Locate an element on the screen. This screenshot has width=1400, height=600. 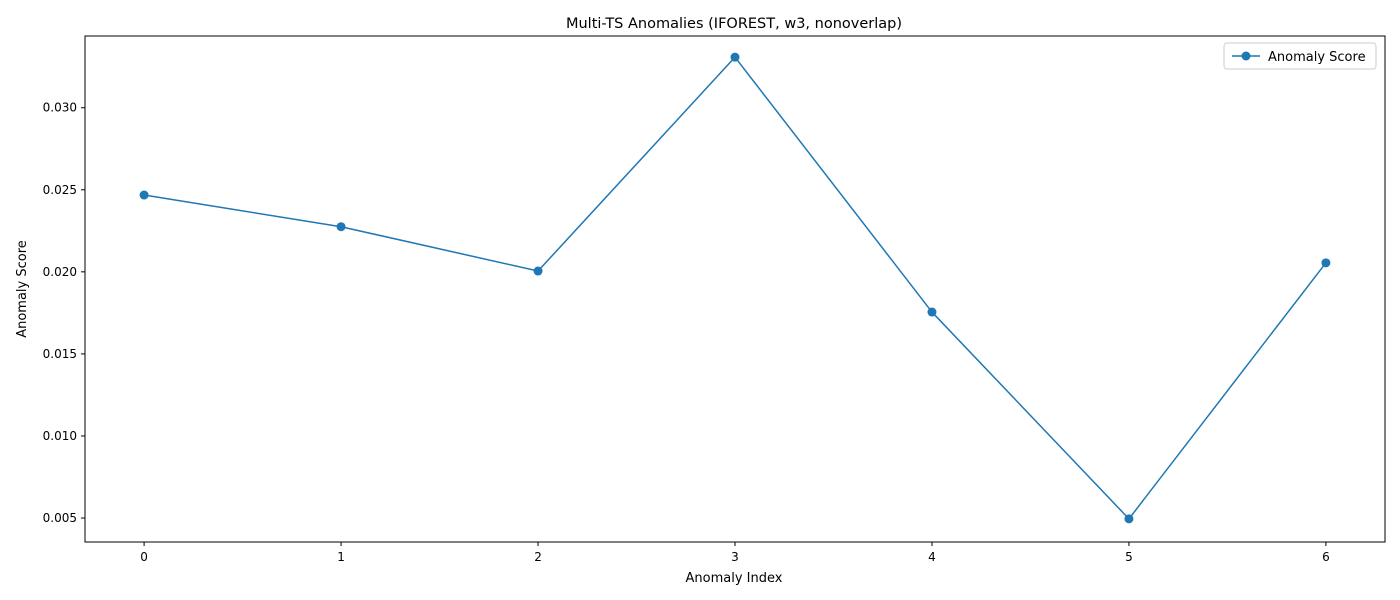
y-tick-label: 0.025 is located at coordinates (60, 190).